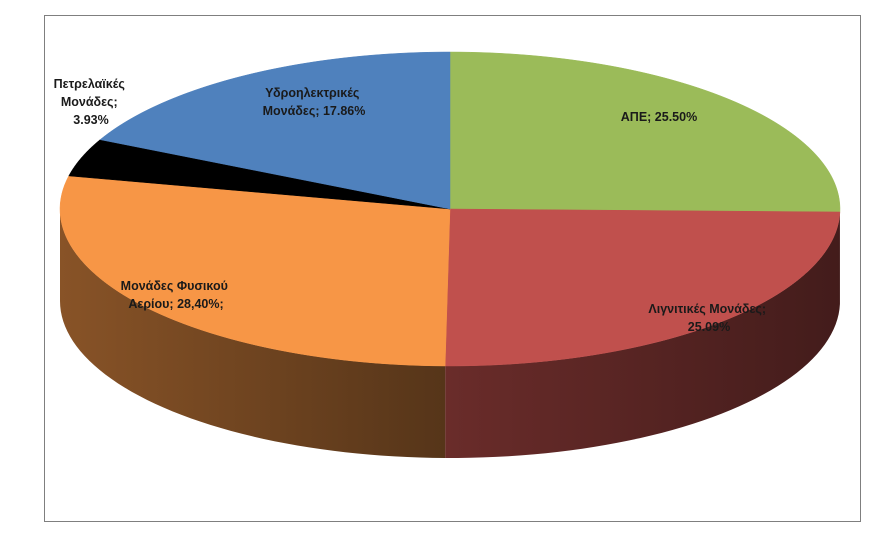 The image size is (877, 539). I want to click on slice-label-oil-line3: 3.93%, so click(90, 120).